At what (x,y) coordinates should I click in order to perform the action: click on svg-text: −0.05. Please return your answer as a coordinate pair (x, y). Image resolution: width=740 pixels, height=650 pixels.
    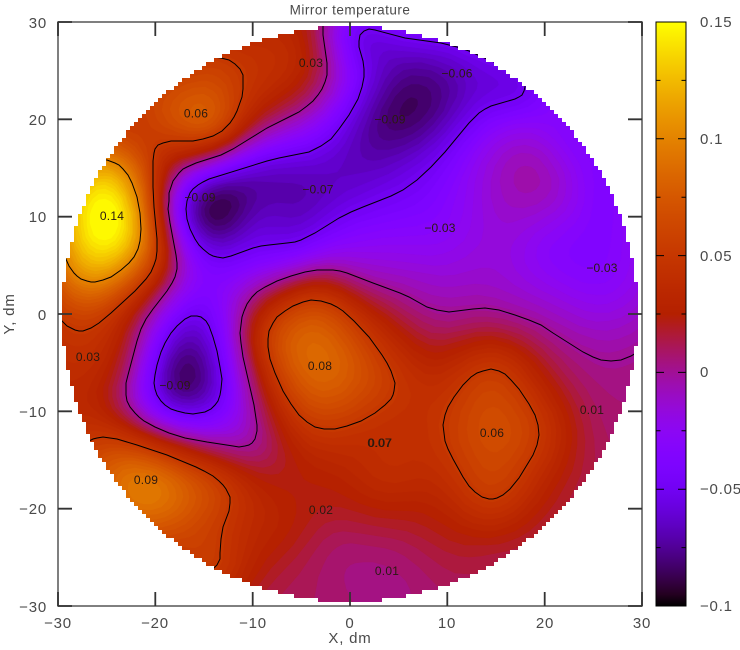
    Looking at the image, I should click on (720, 489).